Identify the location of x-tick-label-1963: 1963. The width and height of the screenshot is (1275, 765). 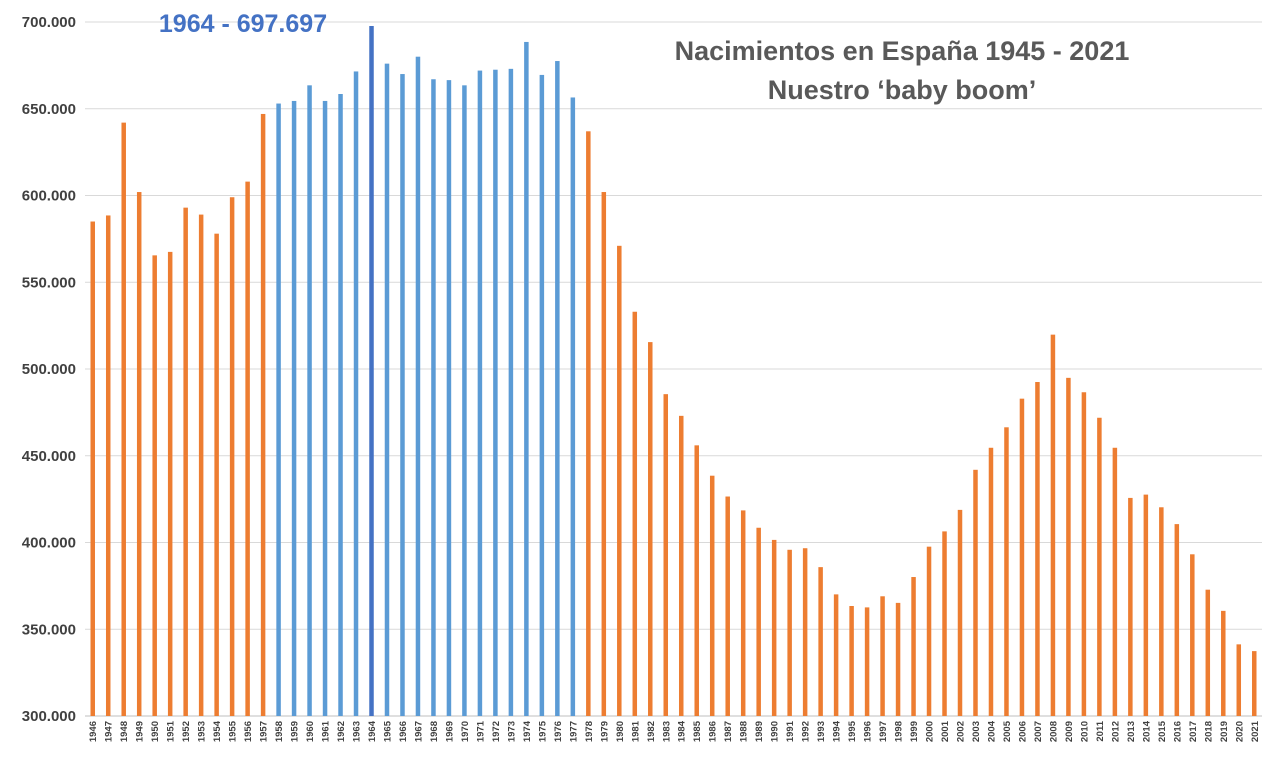
(357, 731).